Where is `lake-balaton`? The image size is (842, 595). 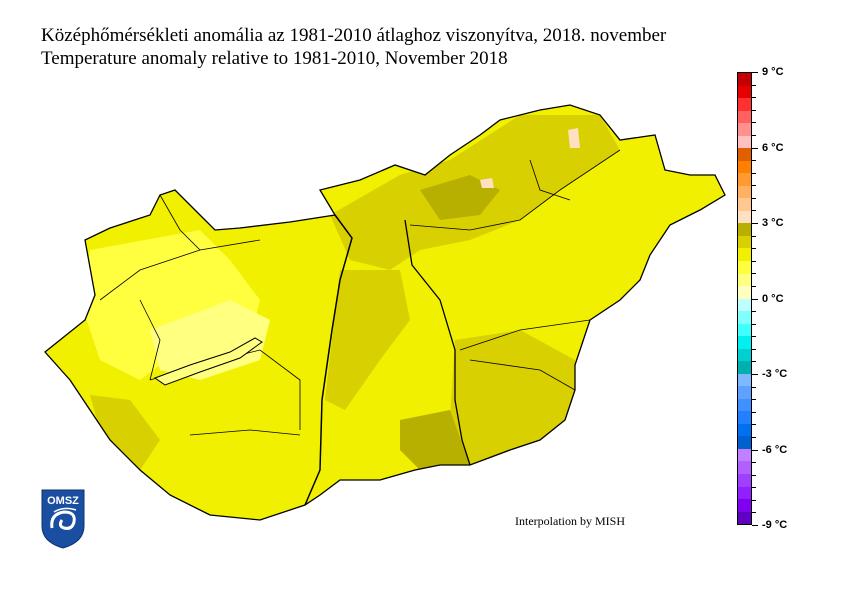
lake-balaton is located at coordinates (208, 361).